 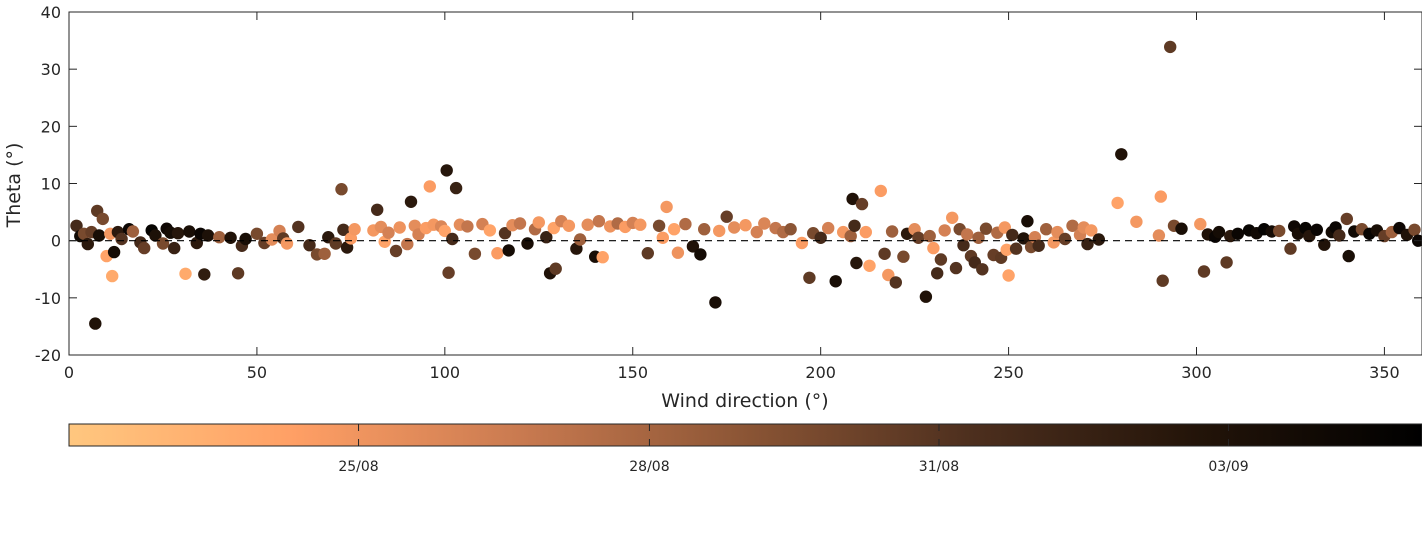 I want to click on colorbar-tick-label: 28/08, so click(x=649, y=467).